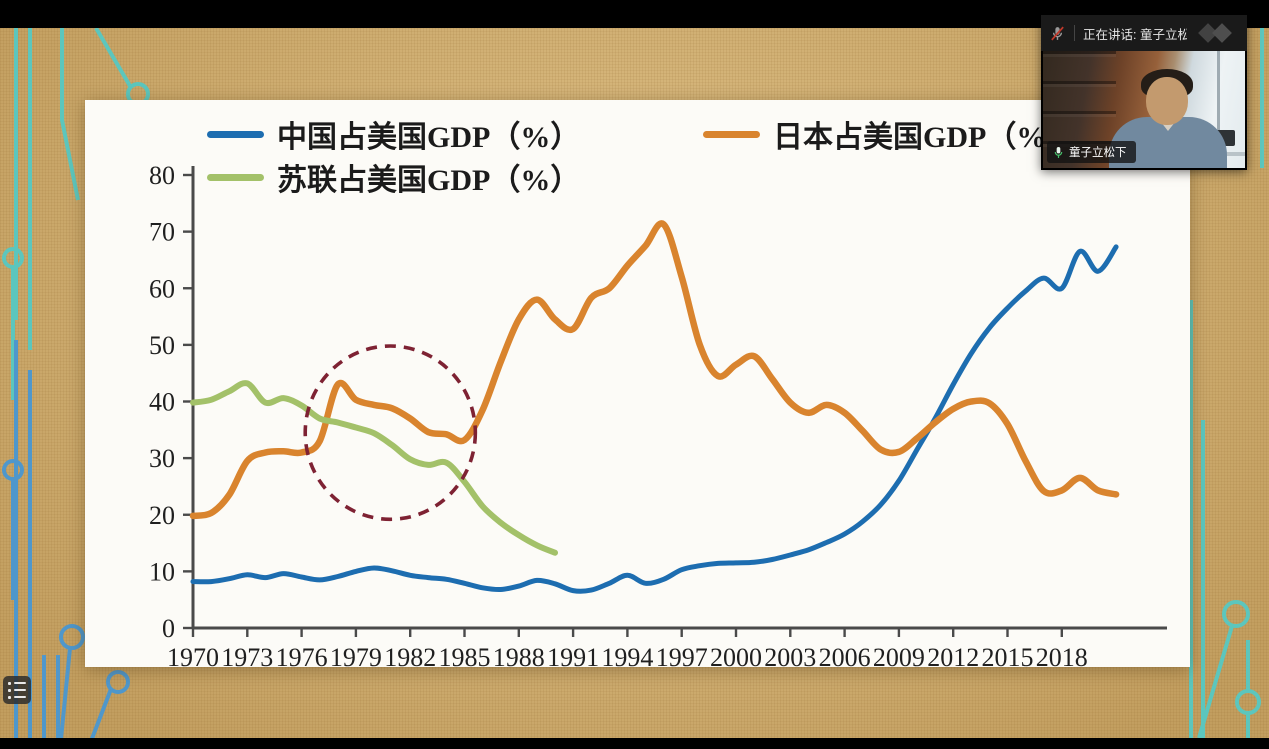 The height and width of the screenshot is (749, 1269). Describe the element at coordinates (17, 690) in the screenshot. I see `list-menu-button` at that location.